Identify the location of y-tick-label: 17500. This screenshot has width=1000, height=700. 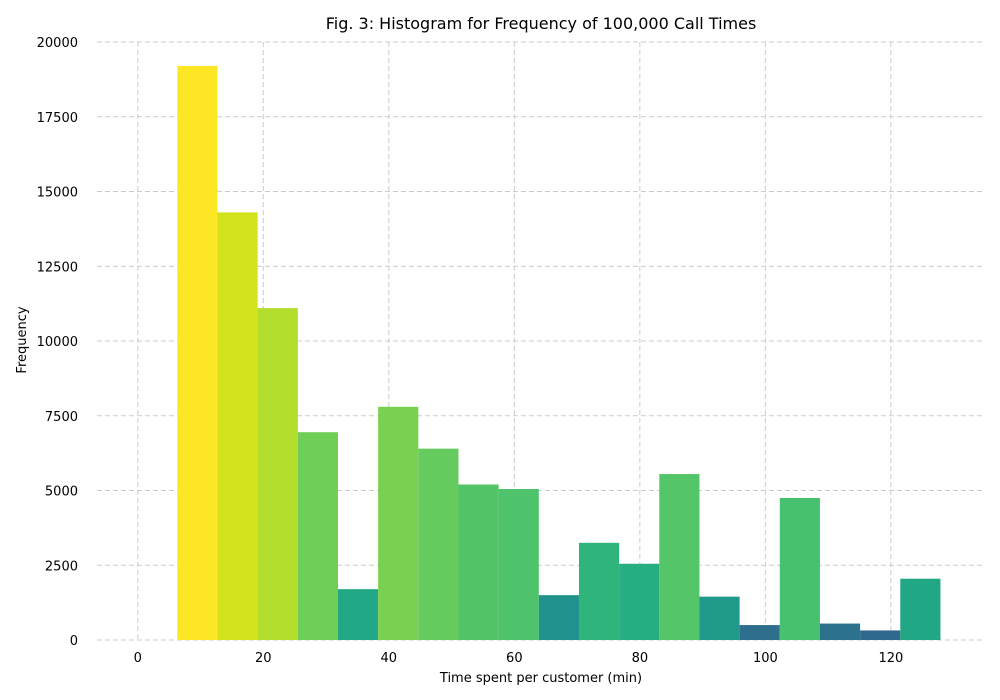
(57, 118).